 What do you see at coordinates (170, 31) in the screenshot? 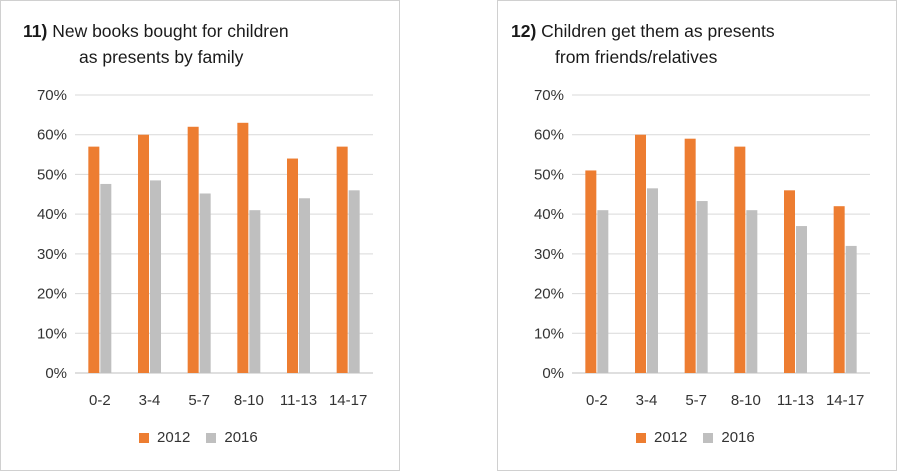
I see `chart-title-line1: New books bought for children` at bounding box center [170, 31].